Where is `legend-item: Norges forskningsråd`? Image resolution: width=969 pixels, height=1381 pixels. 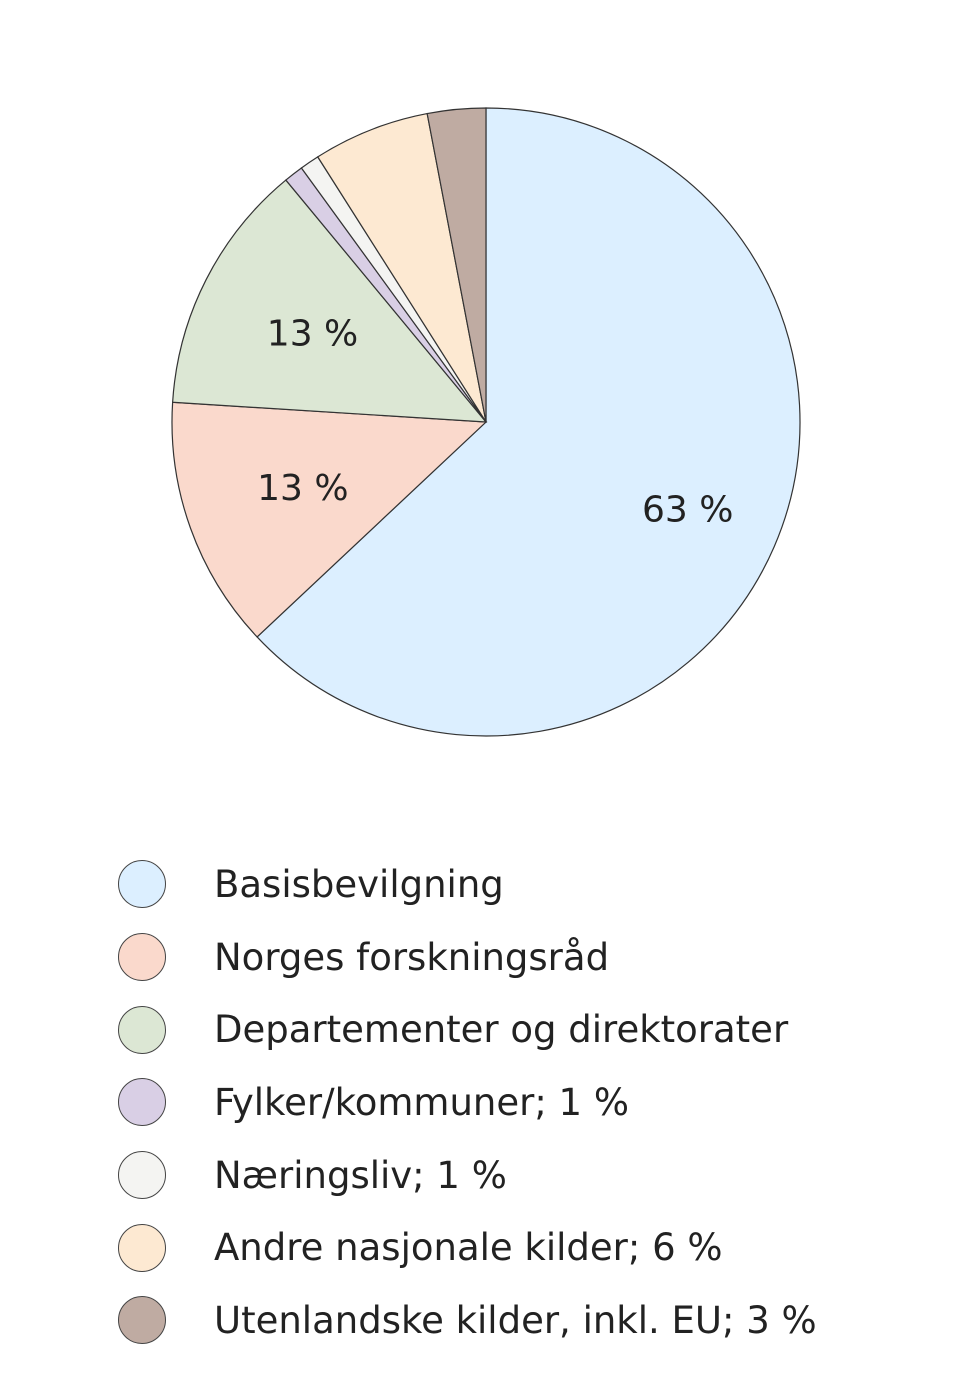
legend-item: Norges forskningsråd is located at coordinates (467, 957).